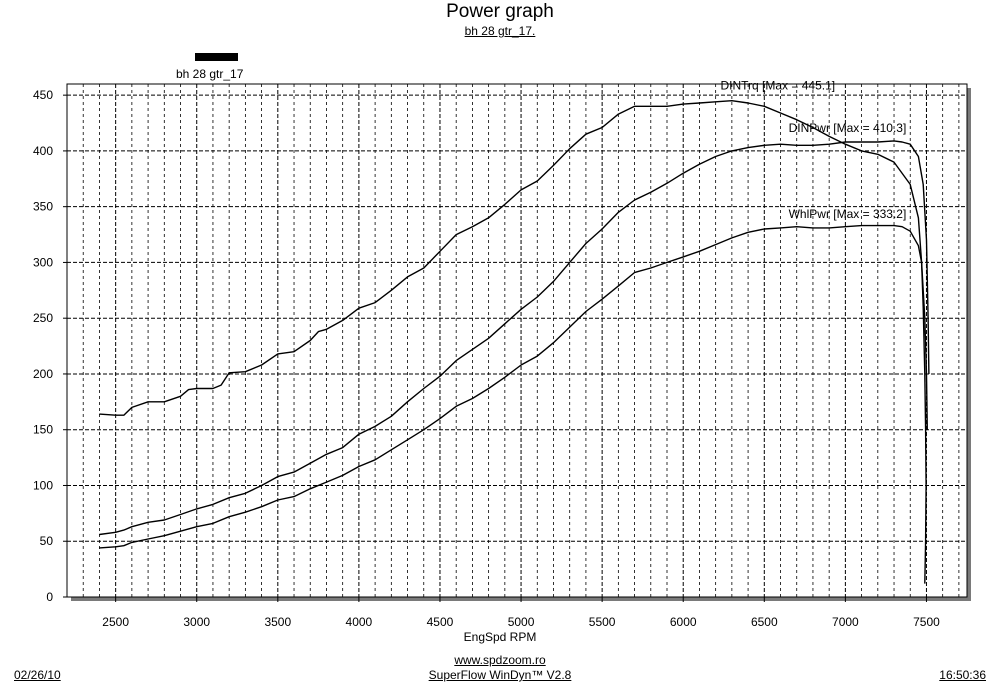  Describe the element at coordinates (49, 597) in the screenshot. I see `y-tick-label: 0` at that location.